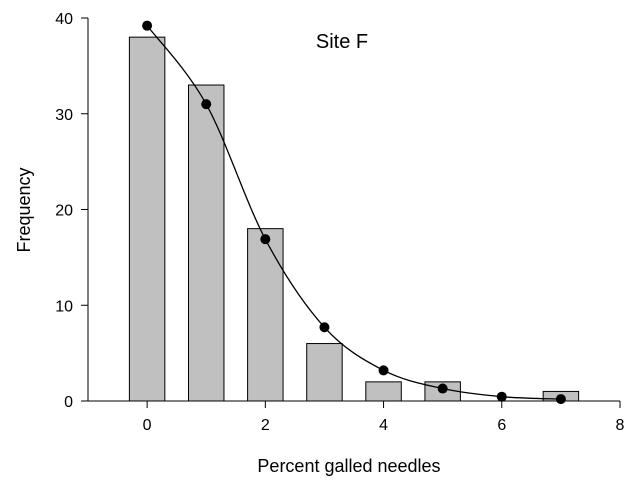 This screenshot has width=637, height=492. Describe the element at coordinates (147, 425) in the screenshot. I see `x-tick-label: 0` at that location.